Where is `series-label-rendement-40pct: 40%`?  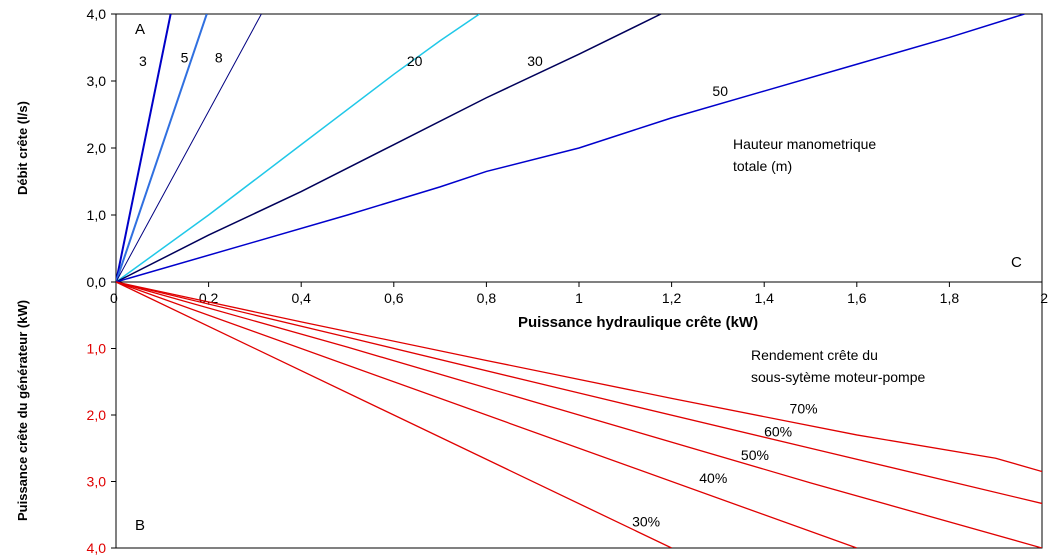 series-label-rendement-40pct: 40% is located at coordinates (713, 478).